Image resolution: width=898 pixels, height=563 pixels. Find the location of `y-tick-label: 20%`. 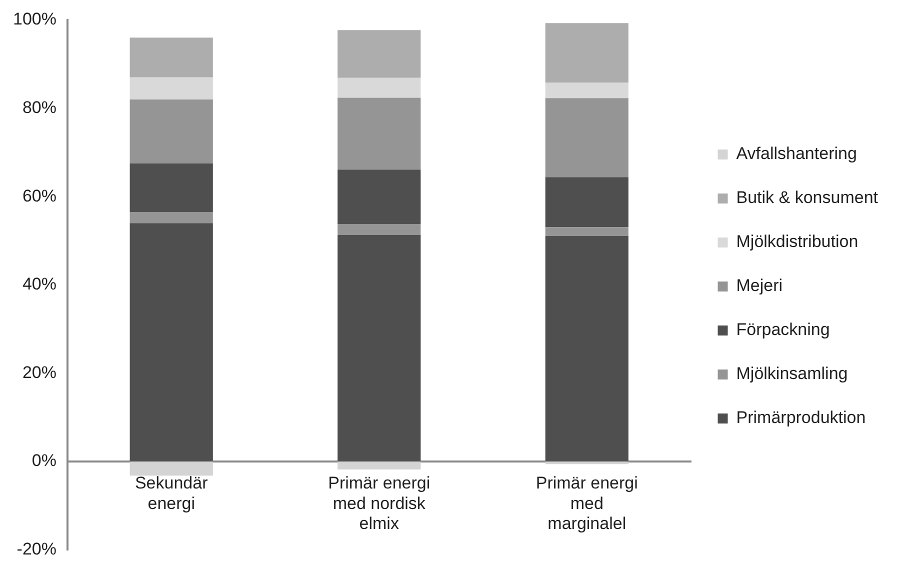

y-tick-label: 20% is located at coordinates (39, 372).